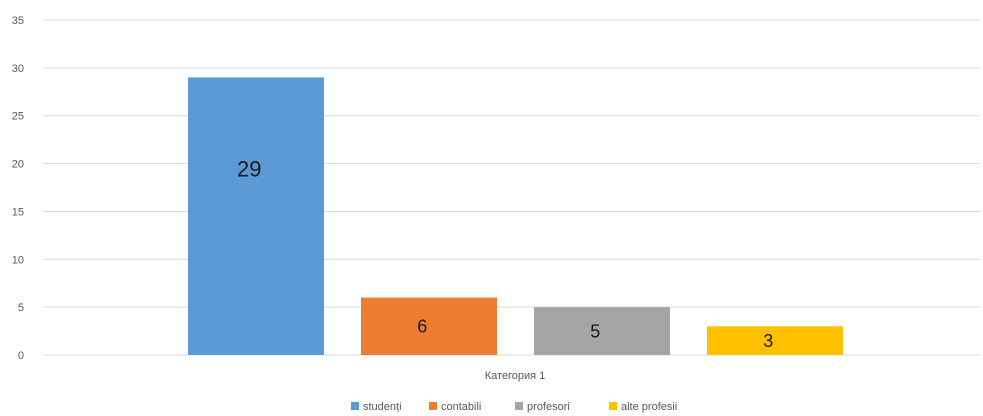  Describe the element at coordinates (602, 331) in the screenshot. I see `bar-profesori` at that location.